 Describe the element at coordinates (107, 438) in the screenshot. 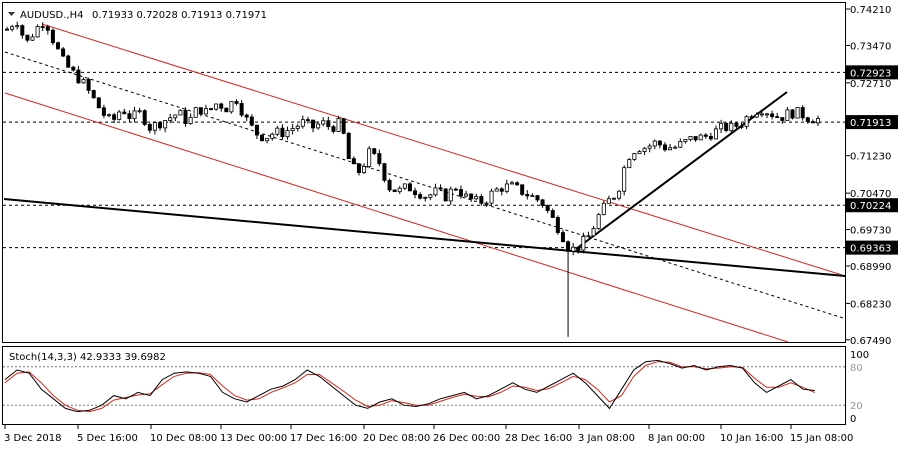

I see `x-tick-label: 5 Dec 16:00` at that location.